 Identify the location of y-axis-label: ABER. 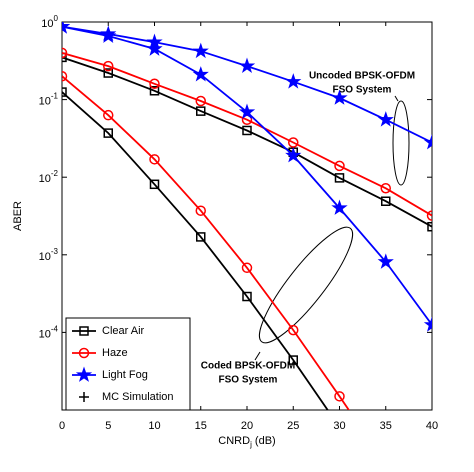
(18, 216).